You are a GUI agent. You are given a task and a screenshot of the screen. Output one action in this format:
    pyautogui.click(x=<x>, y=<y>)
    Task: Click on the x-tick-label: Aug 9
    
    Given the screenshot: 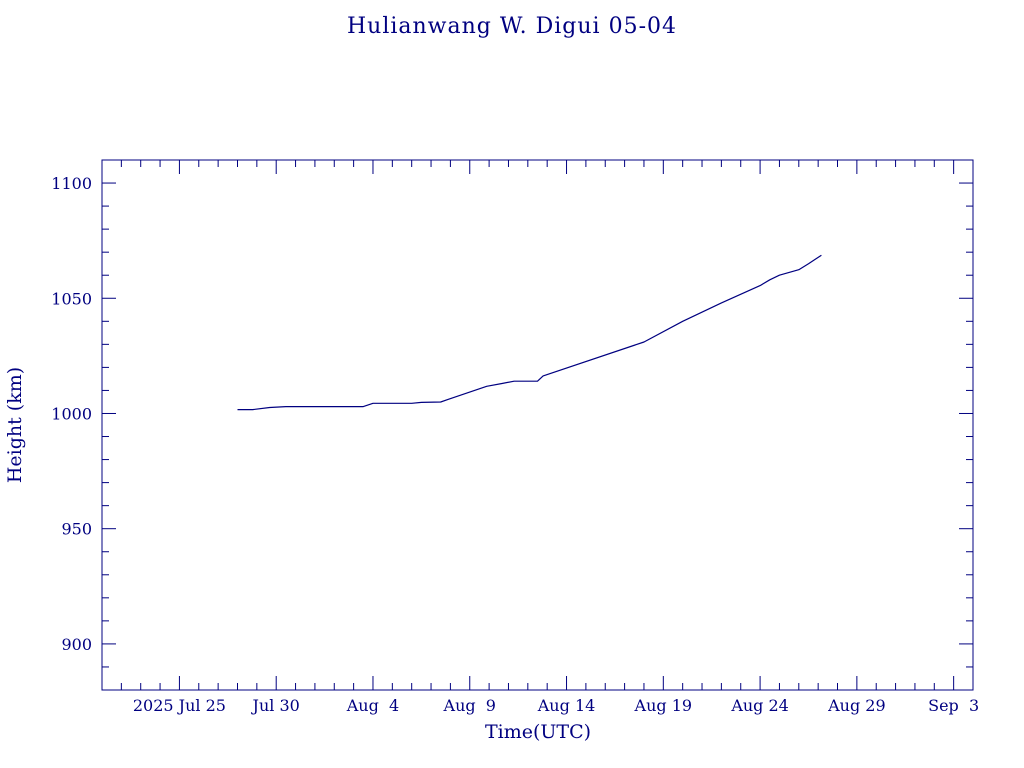 What is the action you would take?
    pyautogui.click(x=469, y=705)
    